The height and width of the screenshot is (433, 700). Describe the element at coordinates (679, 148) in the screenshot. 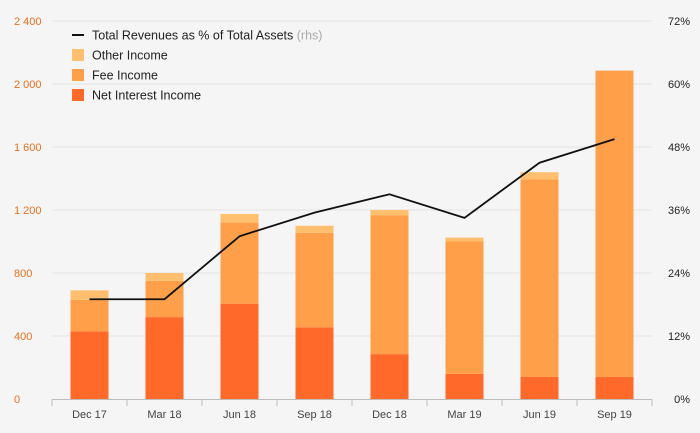

I see `y-tick-label-right: 48%` at that location.